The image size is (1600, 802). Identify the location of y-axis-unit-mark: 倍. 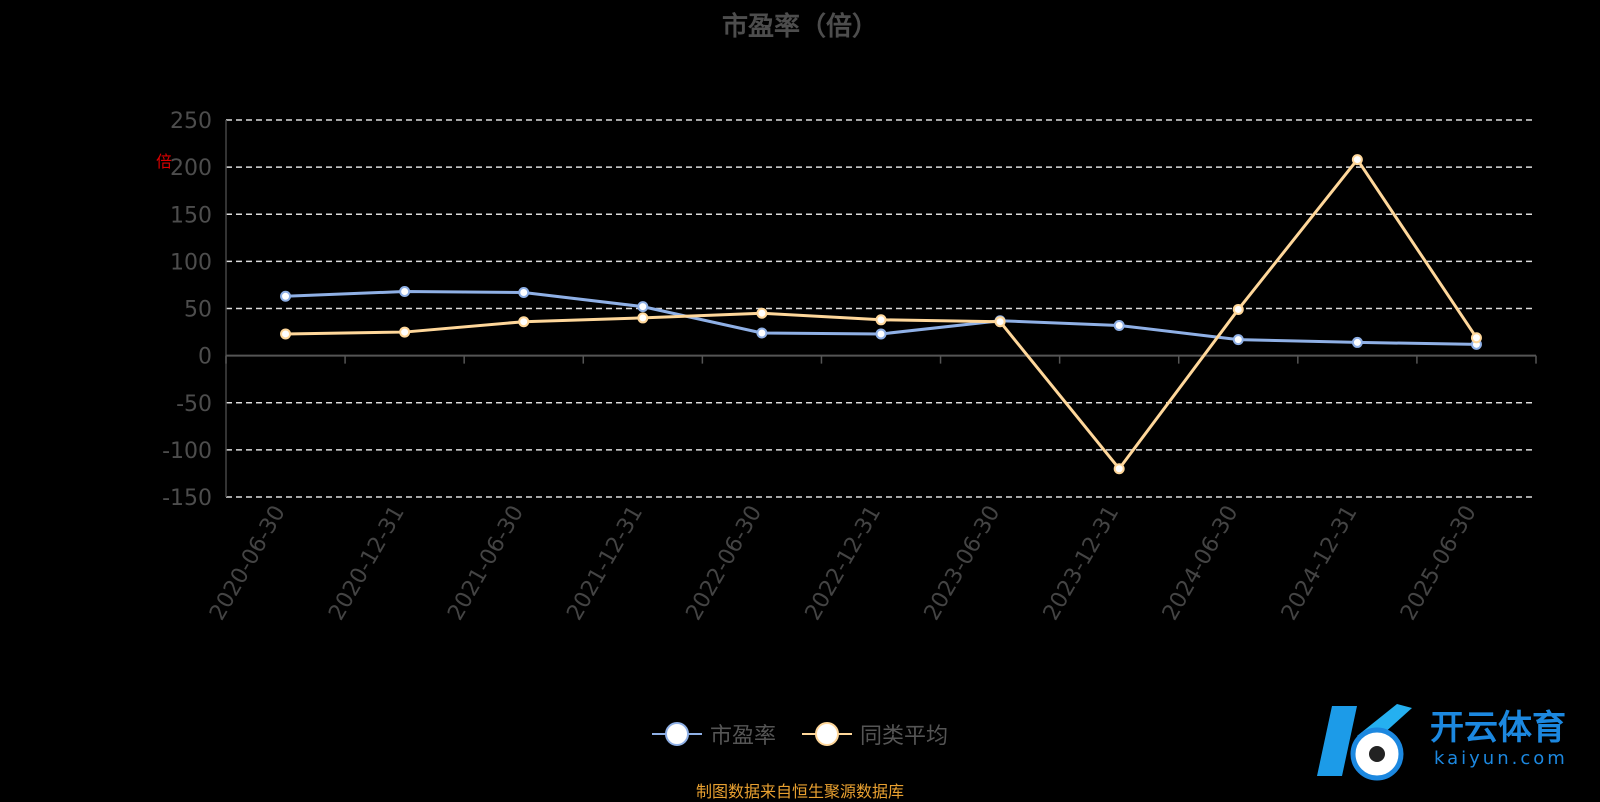
(164, 161).